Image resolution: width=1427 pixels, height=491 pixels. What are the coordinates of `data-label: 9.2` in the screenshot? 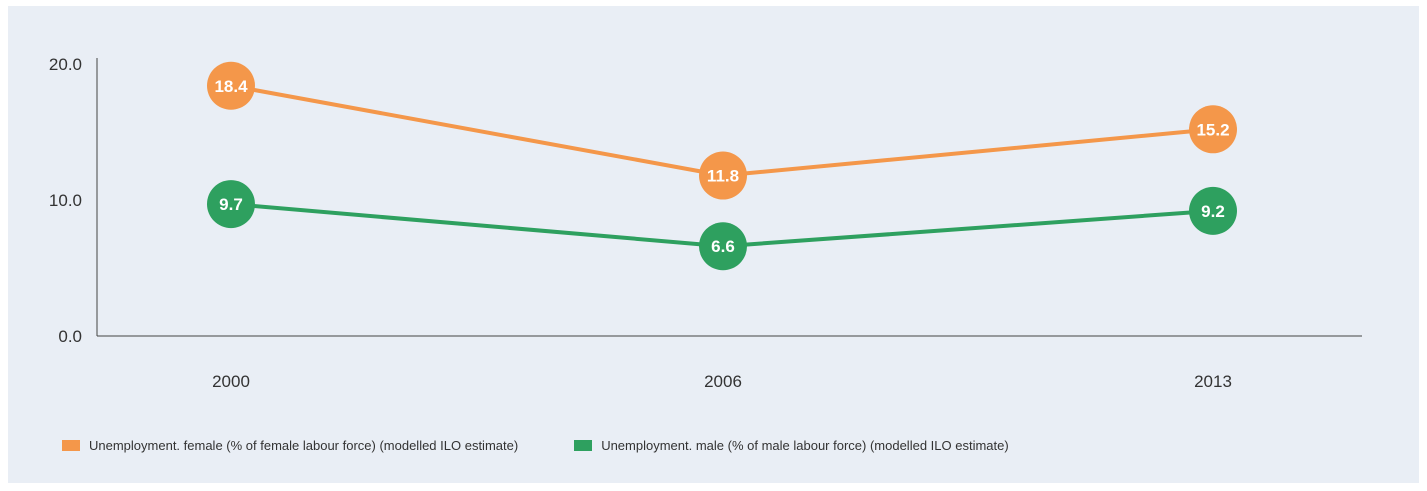 It's located at (1213, 211).